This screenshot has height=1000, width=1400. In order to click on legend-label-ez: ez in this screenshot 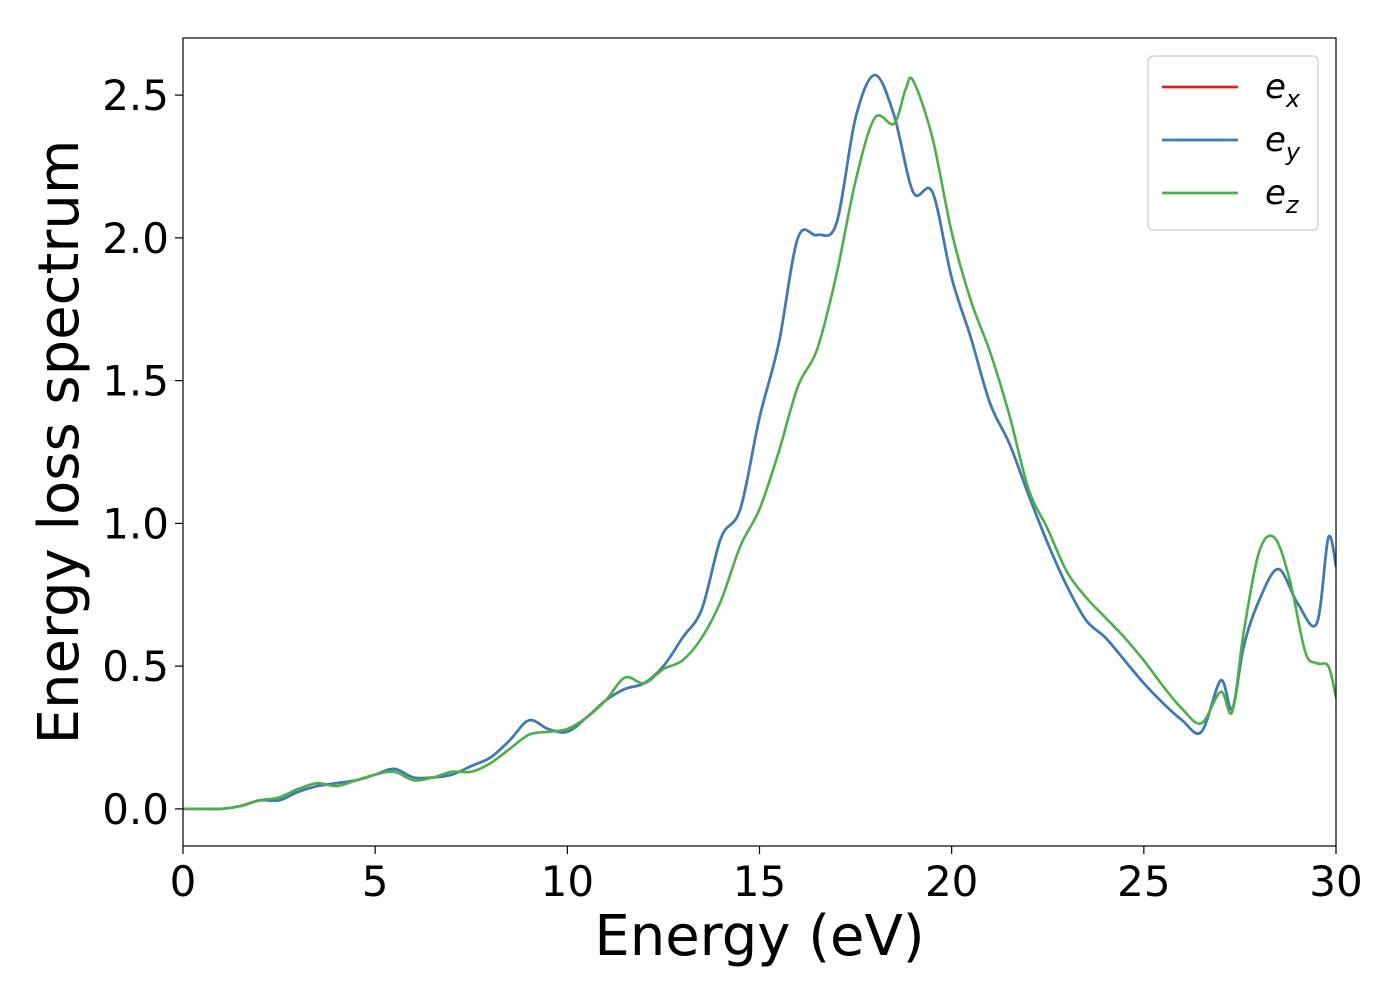, I will do `click(1282, 196)`.